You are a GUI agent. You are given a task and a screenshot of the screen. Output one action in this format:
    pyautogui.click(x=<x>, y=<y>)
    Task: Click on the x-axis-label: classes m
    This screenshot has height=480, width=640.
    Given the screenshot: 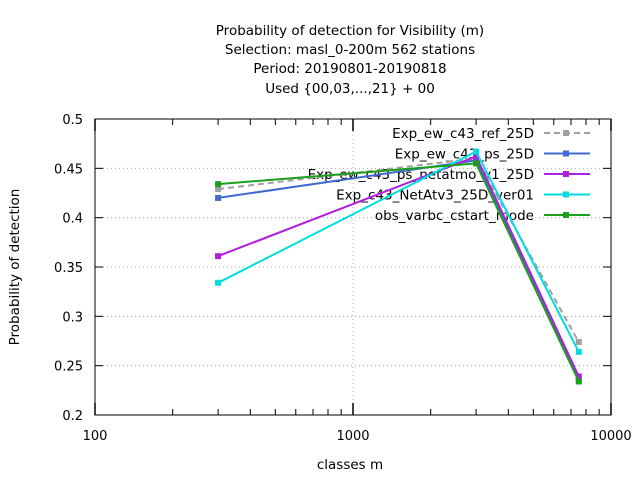 What is the action you would take?
    pyautogui.click(x=350, y=465)
    